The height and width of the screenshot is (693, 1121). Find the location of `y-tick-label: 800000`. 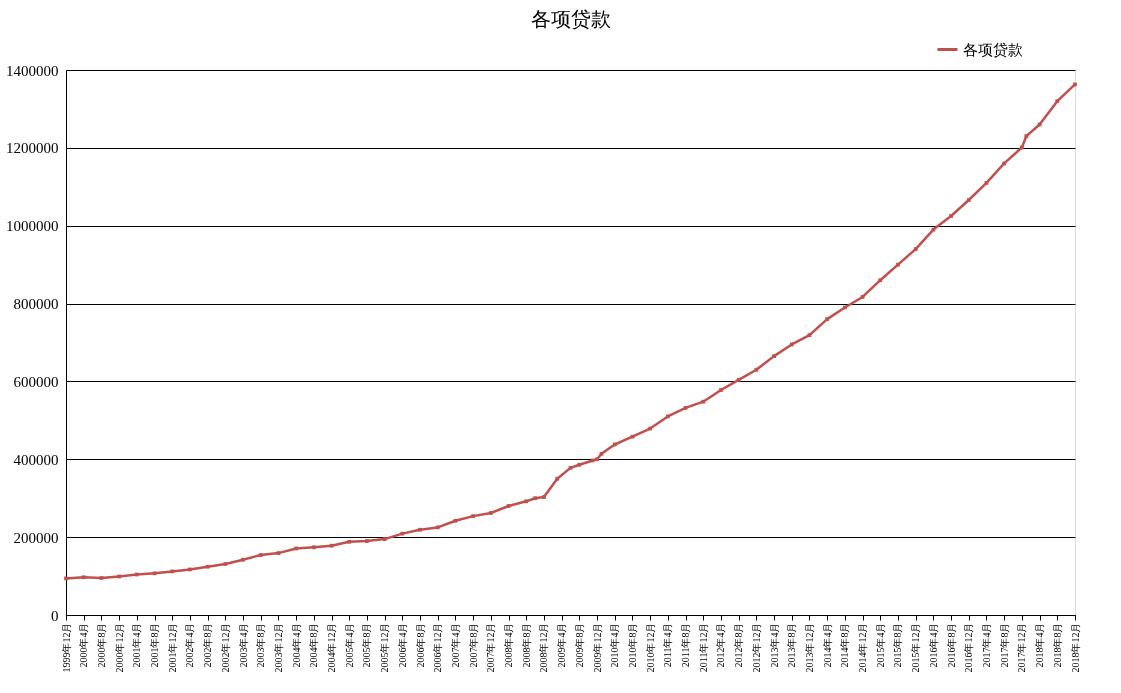

y-tick-label: 800000 is located at coordinates (36, 304).